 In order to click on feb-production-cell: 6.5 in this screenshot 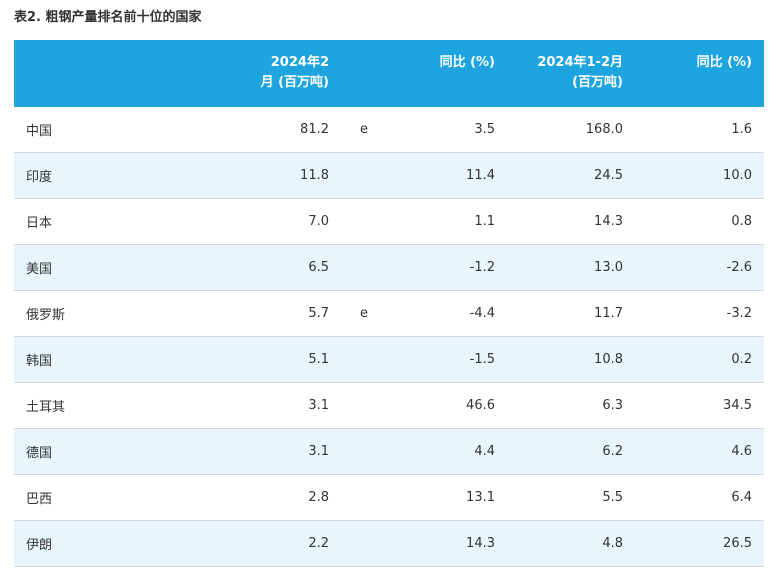, I will do `click(262, 267)`.